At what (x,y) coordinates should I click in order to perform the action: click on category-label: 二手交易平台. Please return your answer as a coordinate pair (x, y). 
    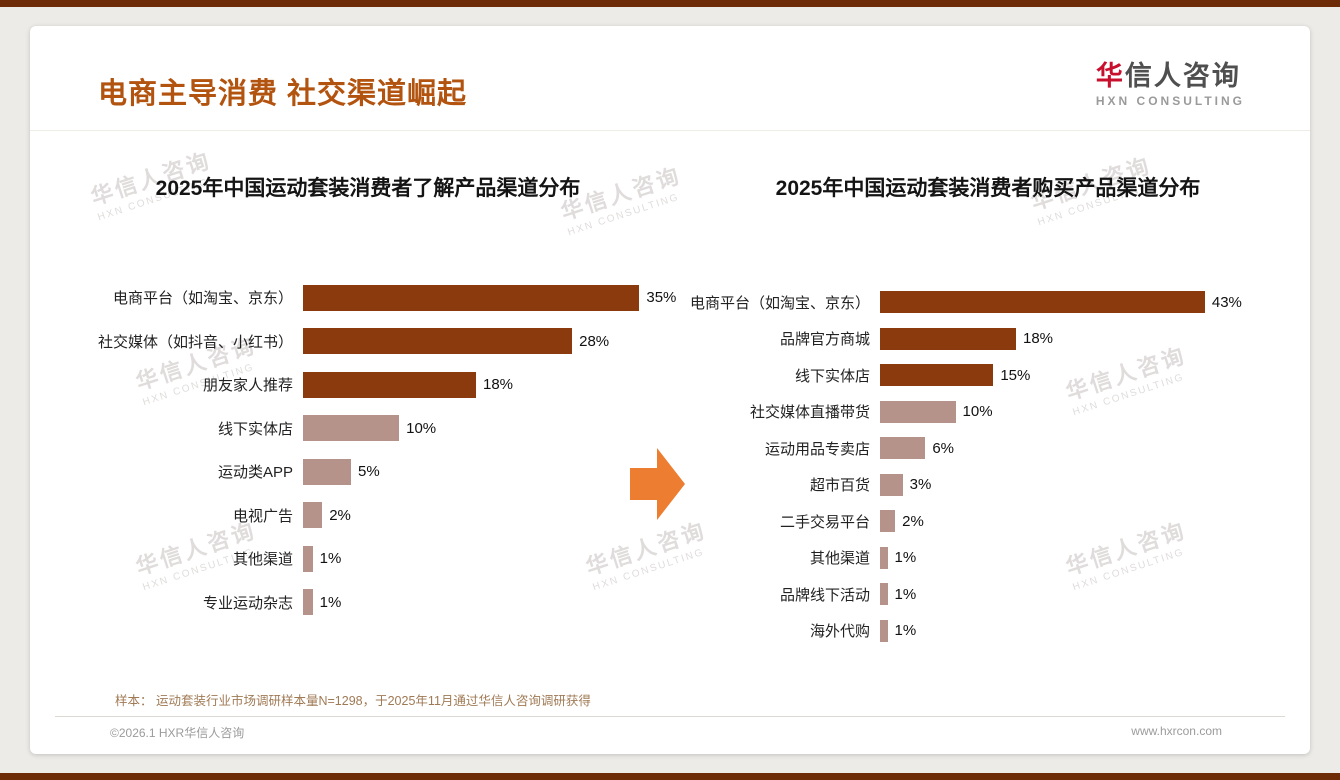
    Looking at the image, I should click on (824, 522).